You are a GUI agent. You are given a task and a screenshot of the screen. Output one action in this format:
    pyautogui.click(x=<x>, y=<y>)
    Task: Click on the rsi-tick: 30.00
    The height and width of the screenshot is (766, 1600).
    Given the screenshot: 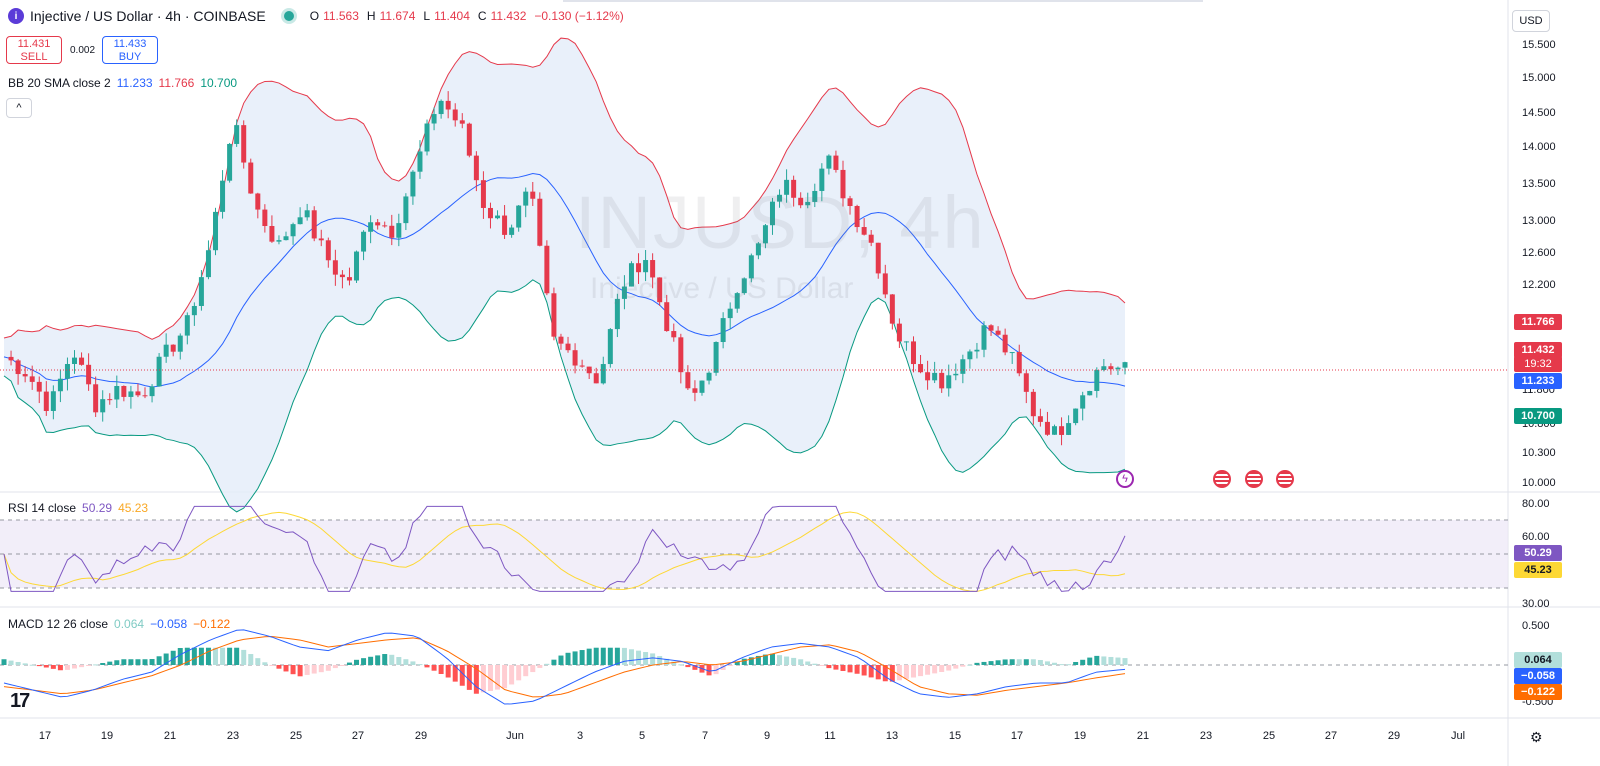 What is the action you would take?
    pyautogui.click(x=1536, y=604)
    